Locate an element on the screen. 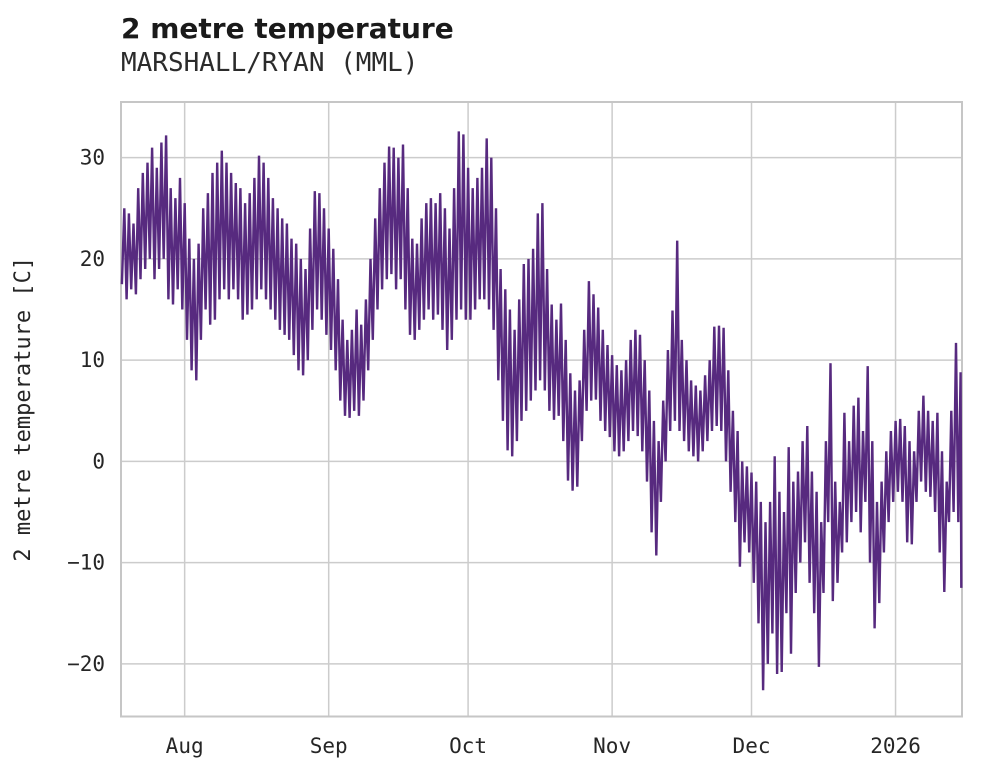 The image size is (981, 782). chart-title: 2 metre temperature is located at coordinates (287, 28).